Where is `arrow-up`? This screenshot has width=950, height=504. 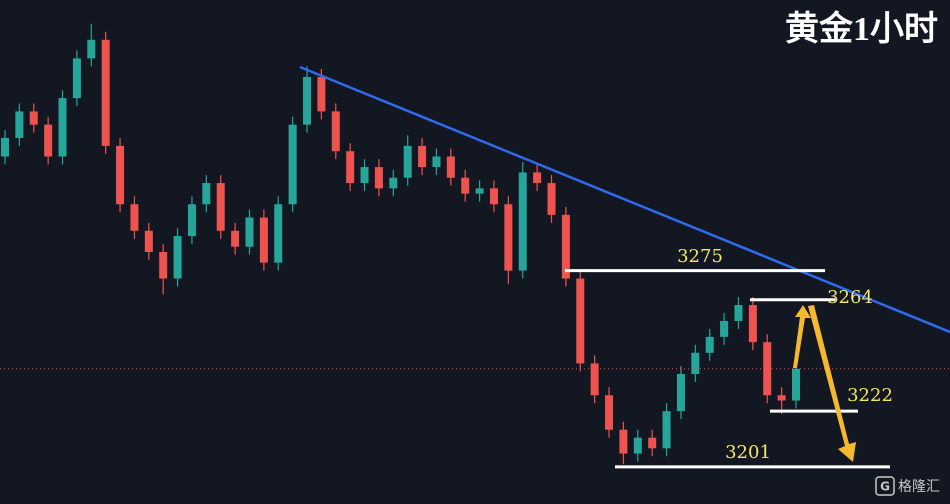
arrow-up is located at coordinates (802, 336).